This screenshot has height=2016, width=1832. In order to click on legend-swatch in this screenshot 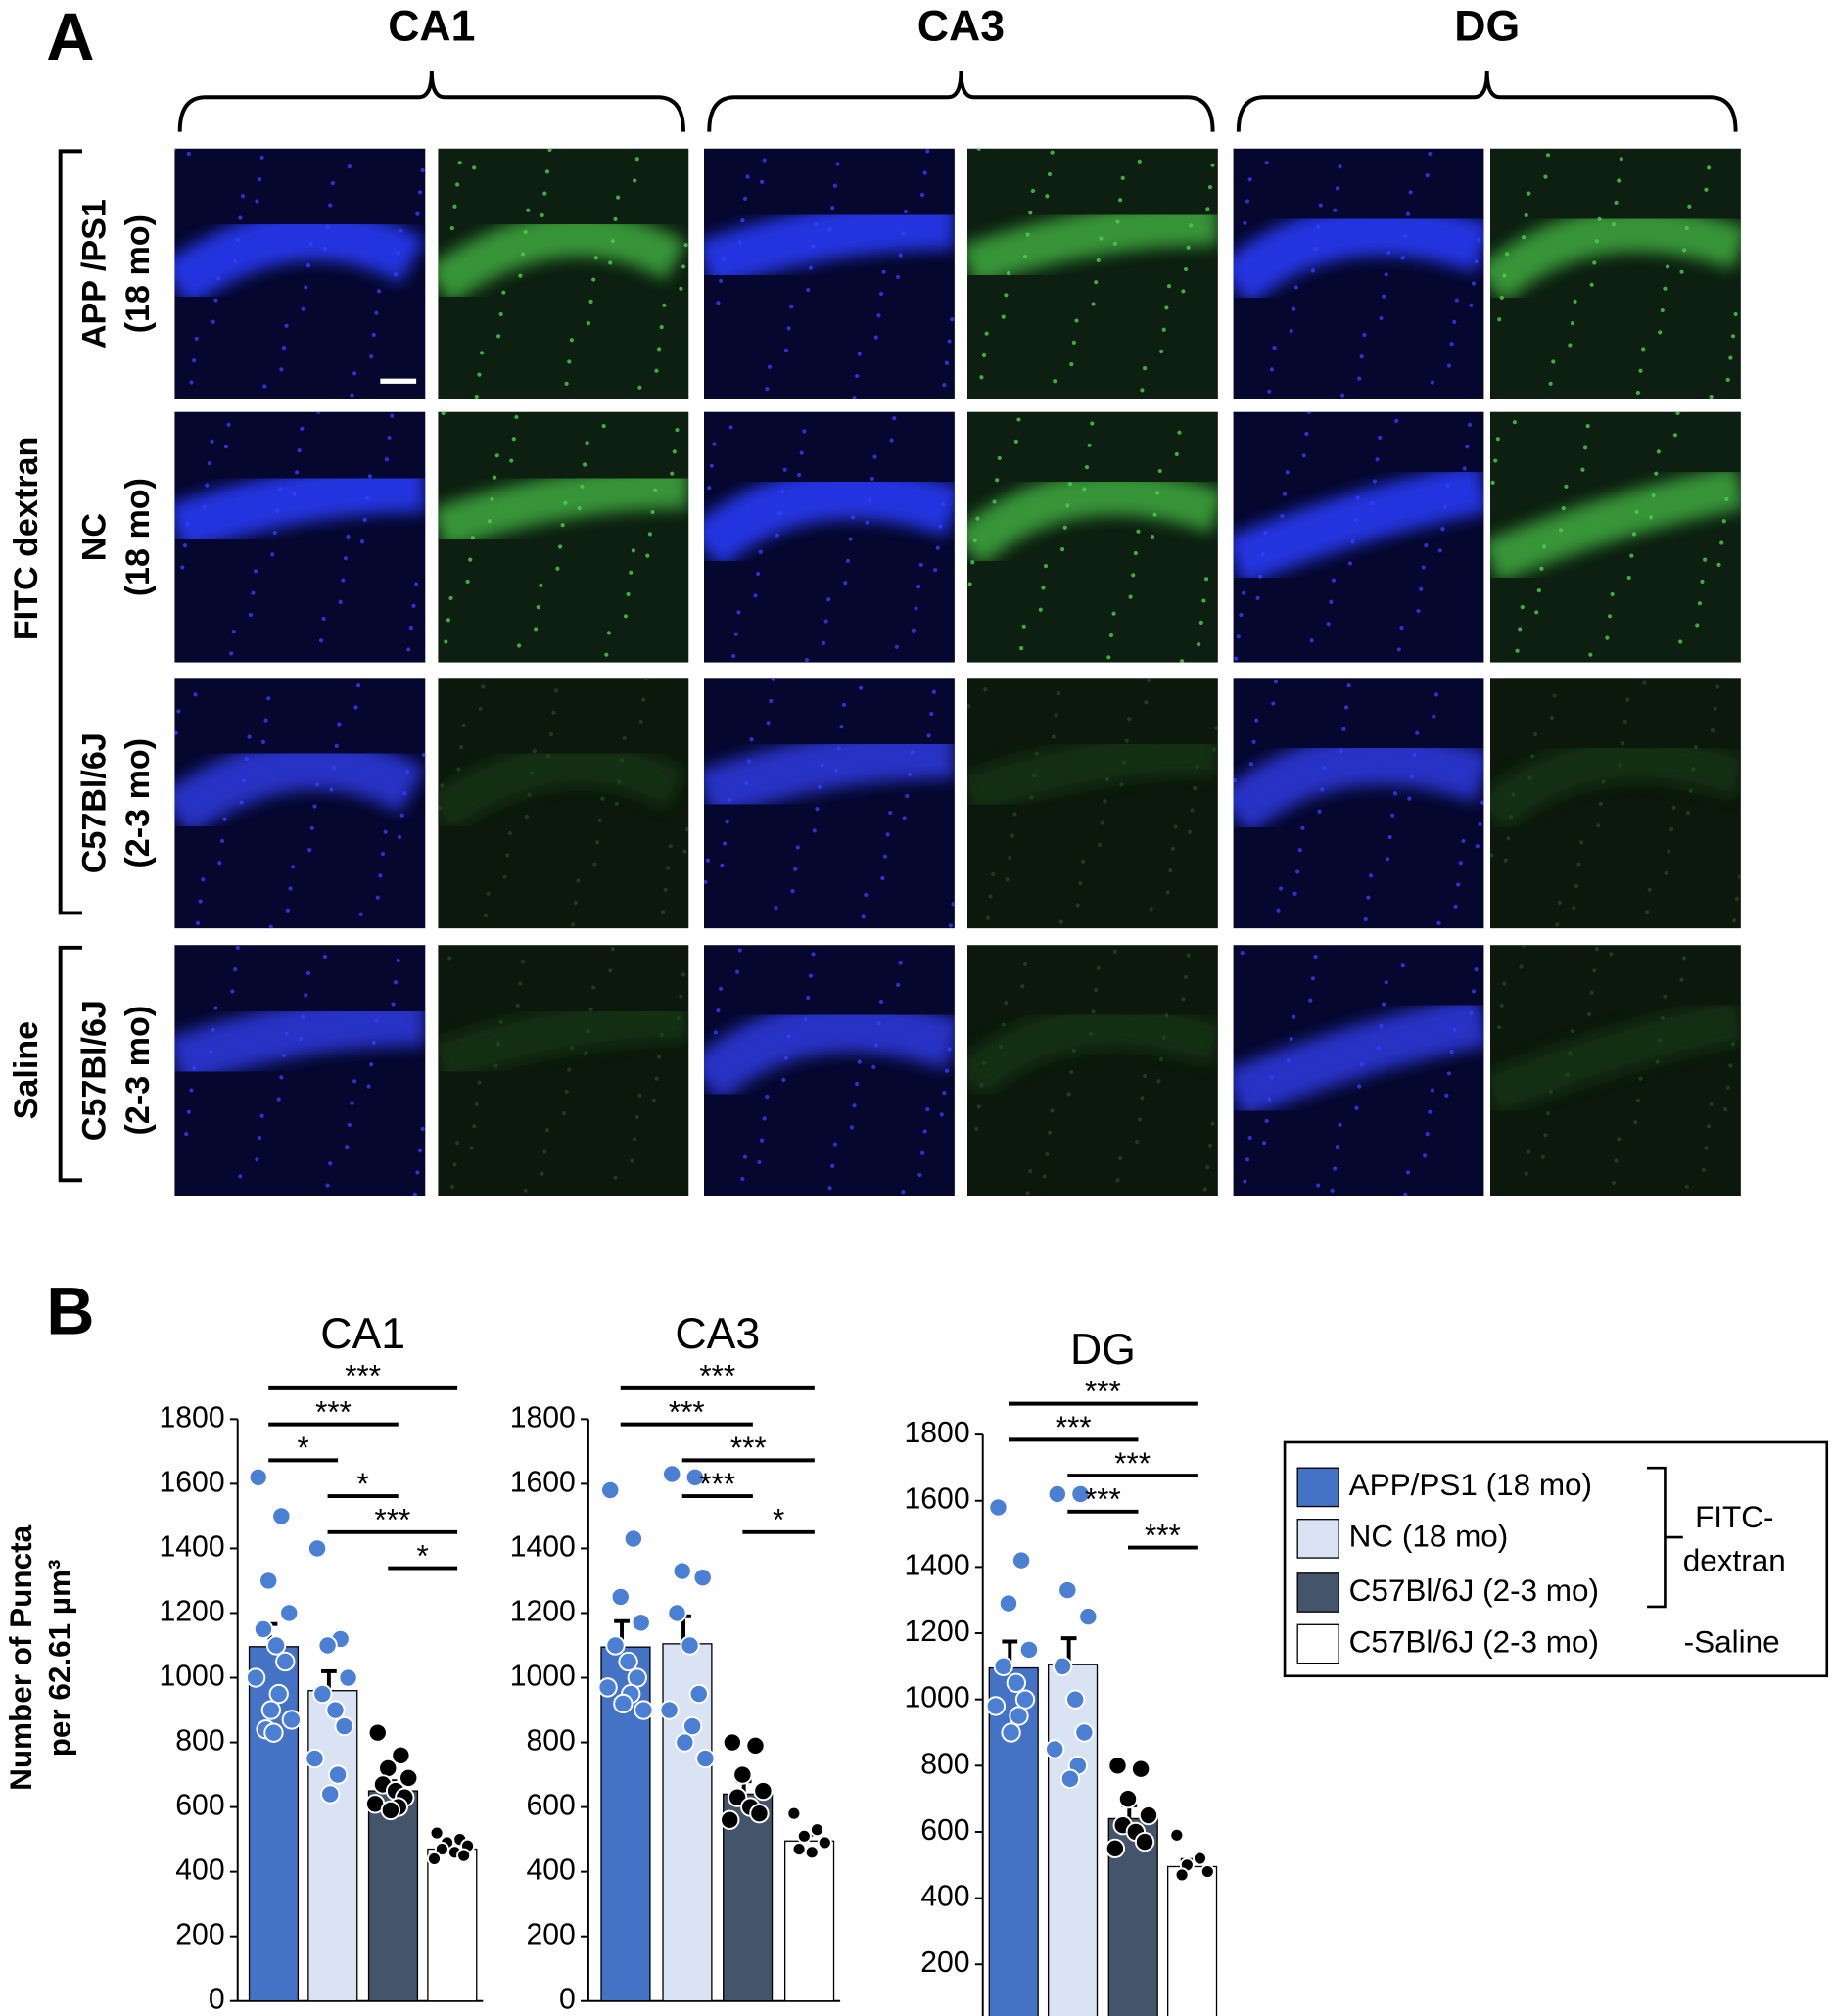, I will do `click(1317, 1592)`.